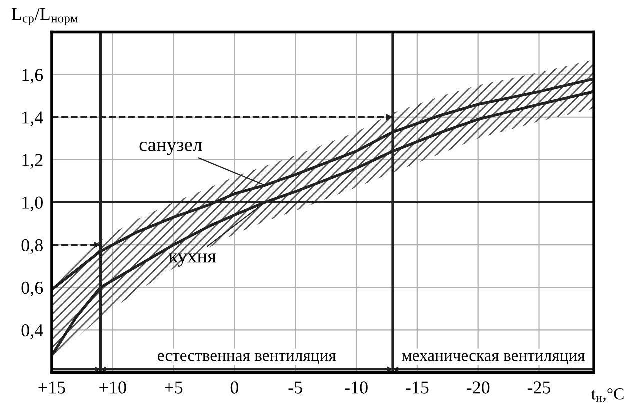  I want to click on x-axis-title: t$_{н}$,°C, so click(608, 395).